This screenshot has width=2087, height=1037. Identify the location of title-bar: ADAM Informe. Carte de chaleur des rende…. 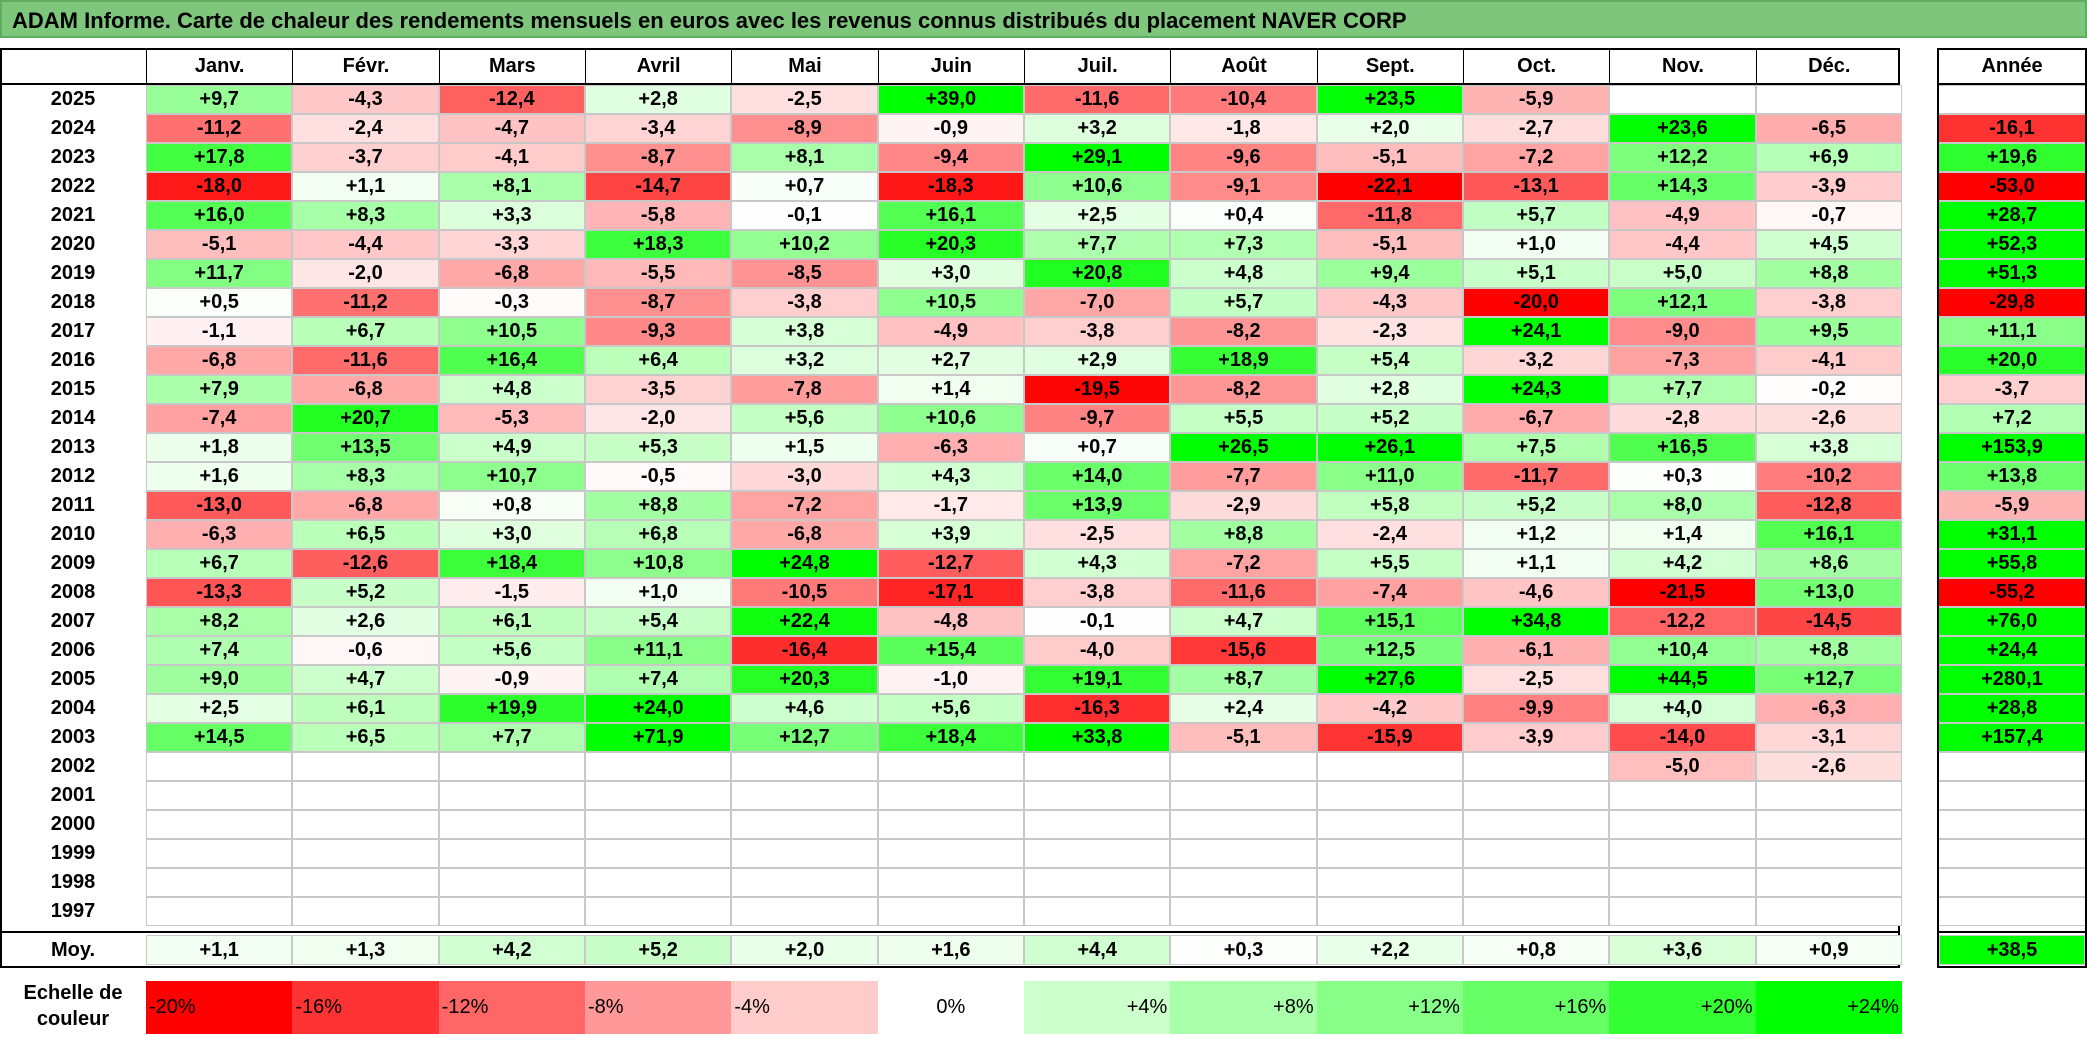
(1043, 19).